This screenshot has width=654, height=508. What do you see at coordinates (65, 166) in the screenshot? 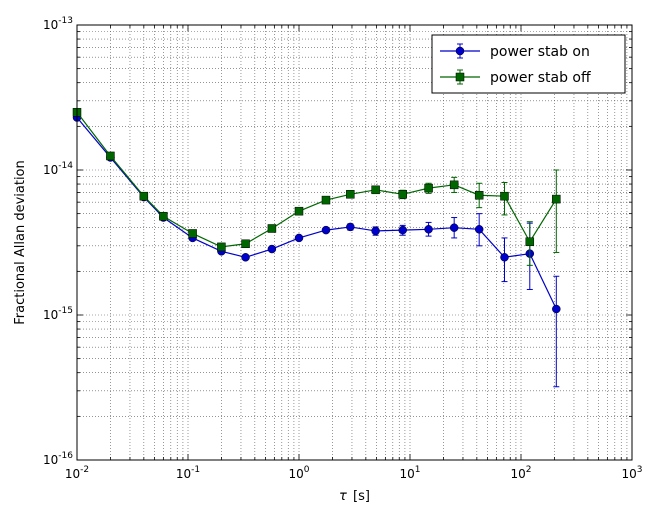
I see `y-tick-exponent: -14` at bounding box center [65, 166].